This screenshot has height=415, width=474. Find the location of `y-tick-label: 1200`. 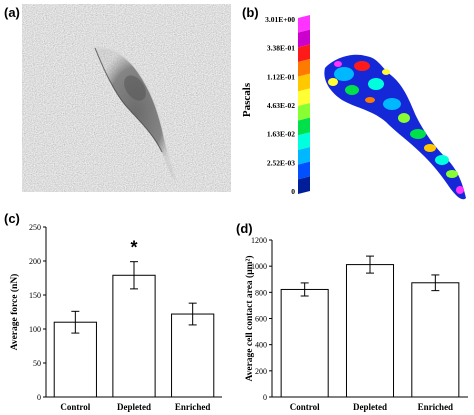

y-tick-label: 1200 is located at coordinates (259, 240).